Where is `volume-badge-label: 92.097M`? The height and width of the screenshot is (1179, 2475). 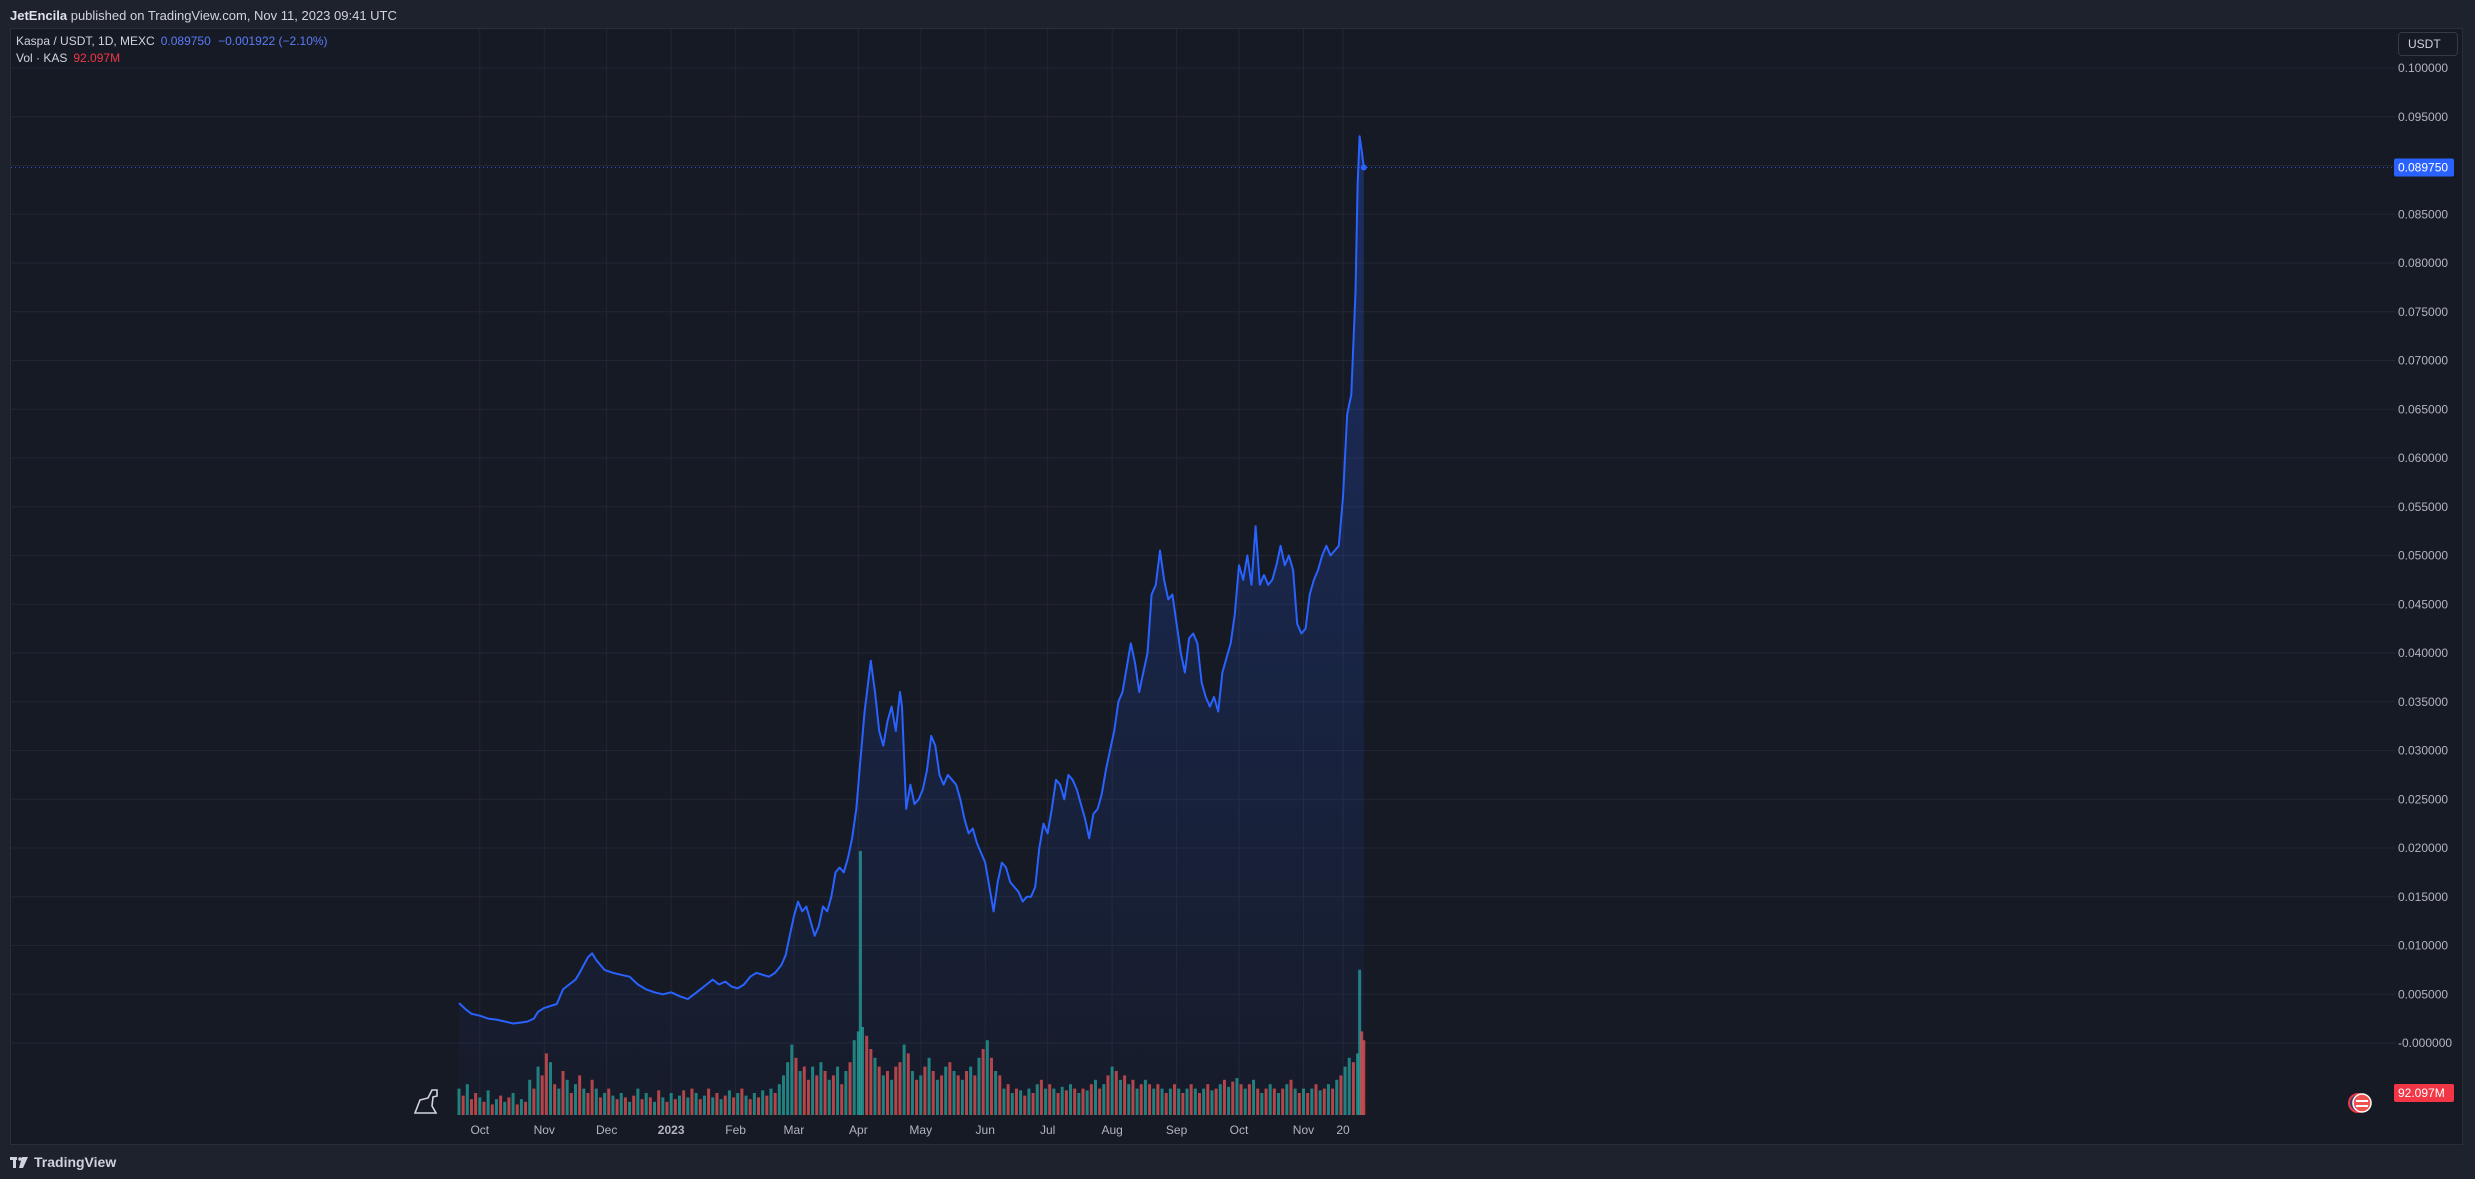 volume-badge-label: 92.097M is located at coordinates (2421, 1093).